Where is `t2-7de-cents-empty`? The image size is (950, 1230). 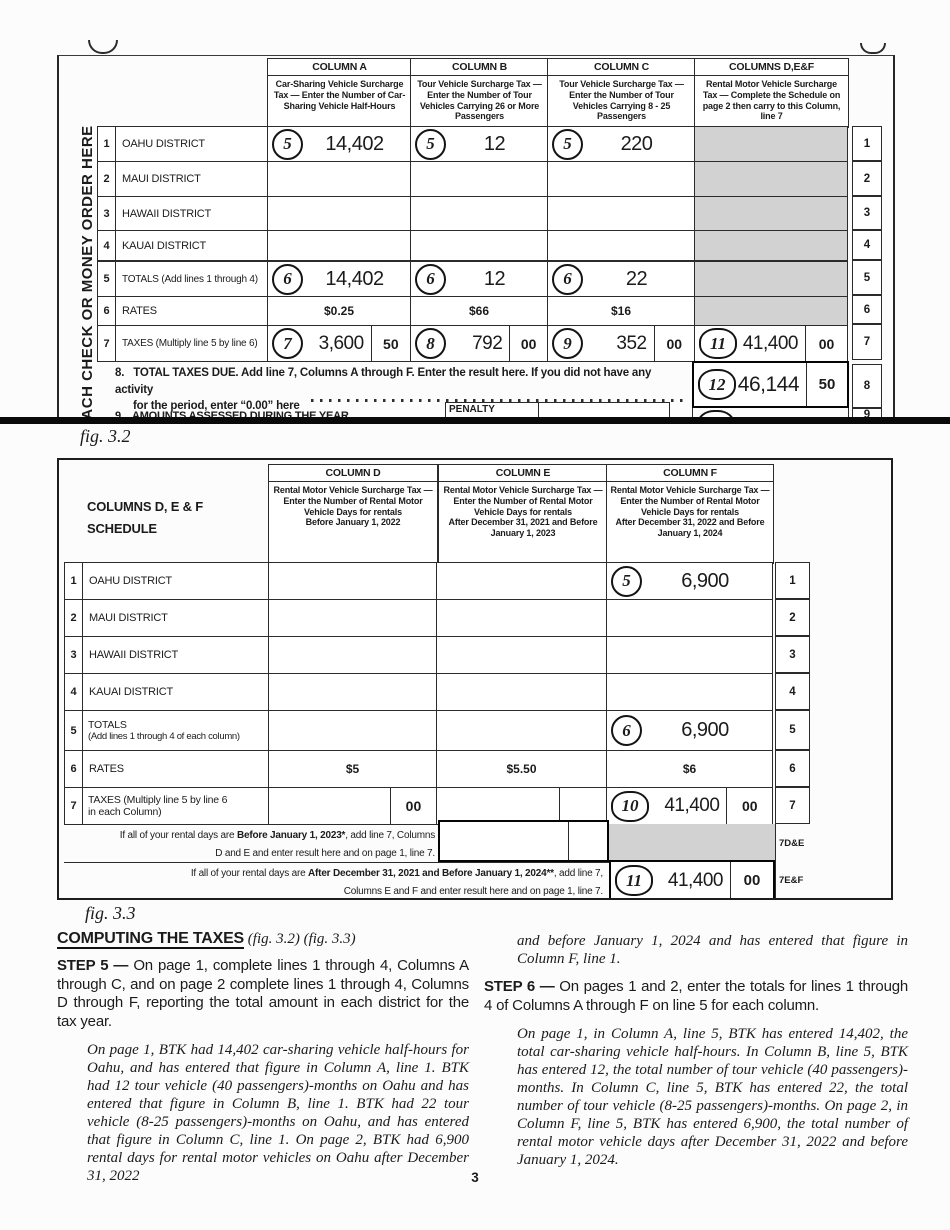
t2-7de-cents-empty is located at coordinates (587, 841).